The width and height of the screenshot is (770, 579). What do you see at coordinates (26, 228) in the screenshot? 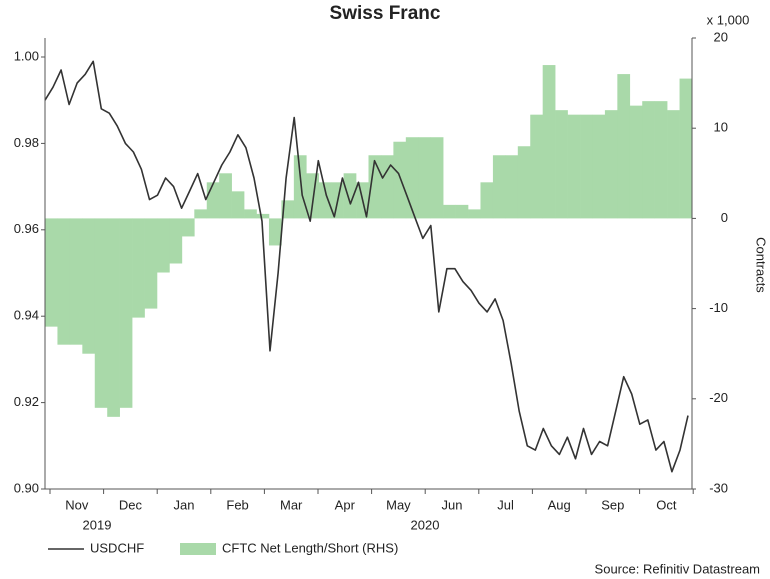
I see `y-tick-label: 0.96` at bounding box center [26, 228].